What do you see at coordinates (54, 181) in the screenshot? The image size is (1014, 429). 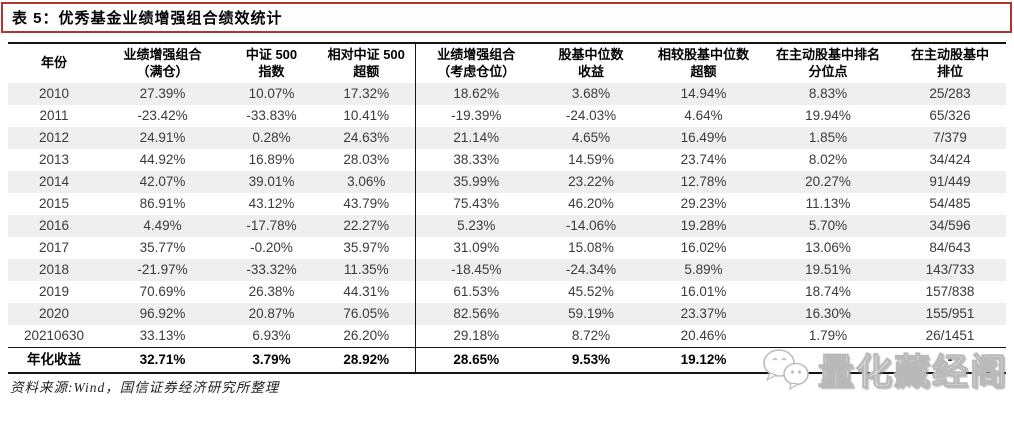 I see `year-cell: 2014` at bounding box center [54, 181].